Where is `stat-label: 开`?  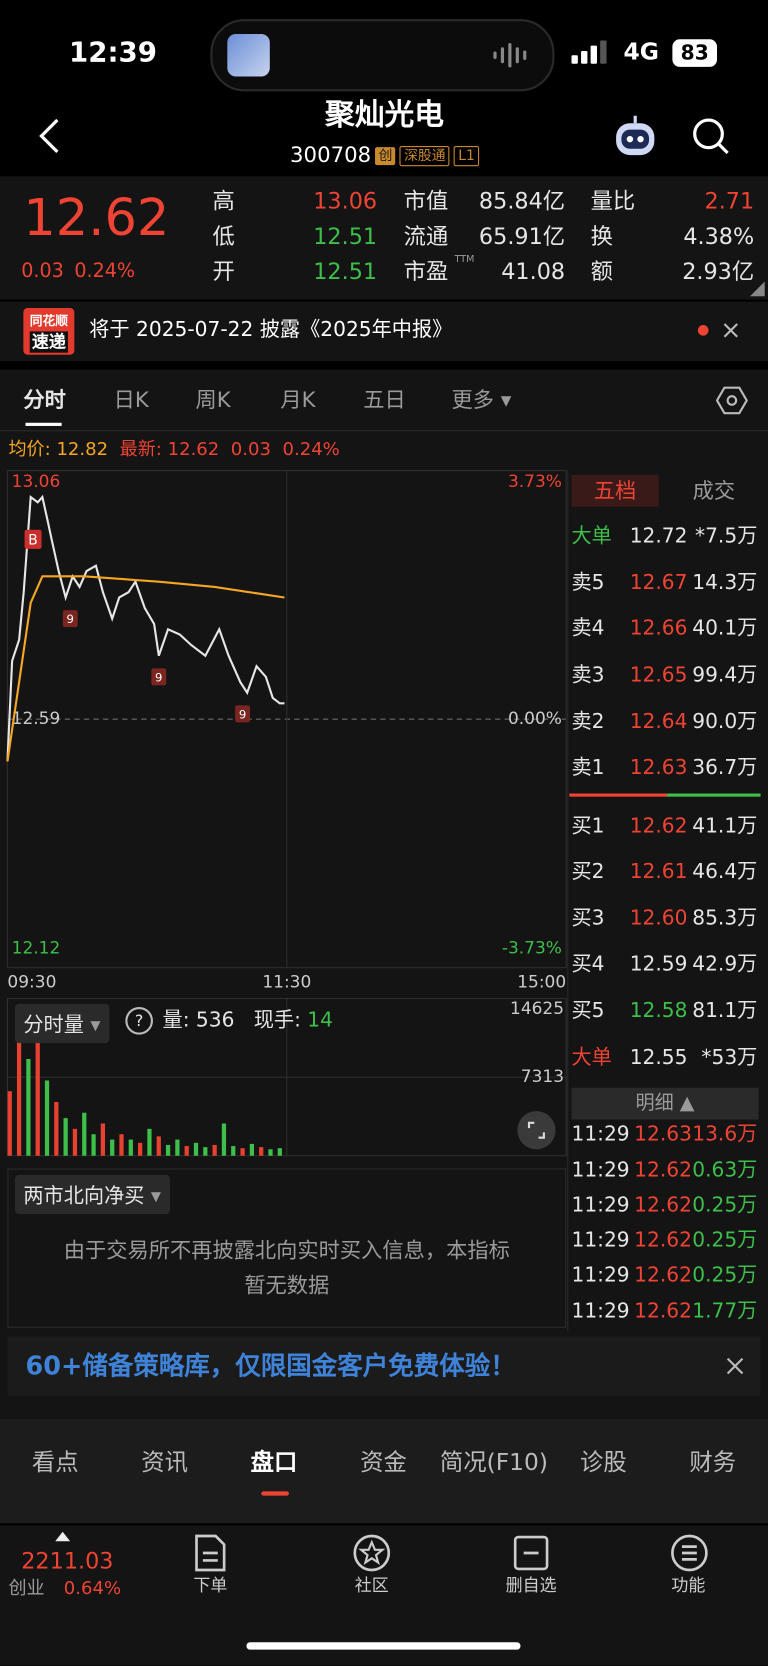
stat-label: 开 is located at coordinates (223, 271).